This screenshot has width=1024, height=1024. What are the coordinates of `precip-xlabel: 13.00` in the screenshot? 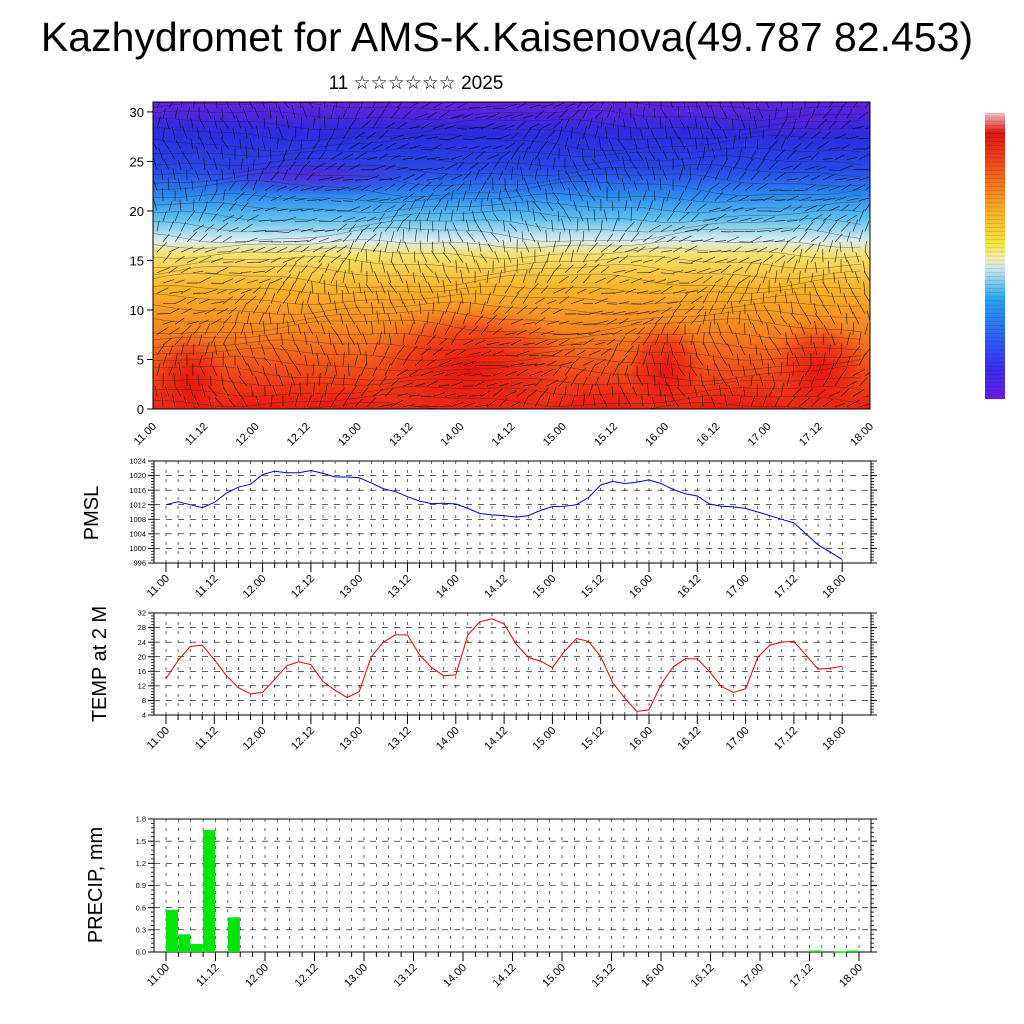 It's located at (356, 976).